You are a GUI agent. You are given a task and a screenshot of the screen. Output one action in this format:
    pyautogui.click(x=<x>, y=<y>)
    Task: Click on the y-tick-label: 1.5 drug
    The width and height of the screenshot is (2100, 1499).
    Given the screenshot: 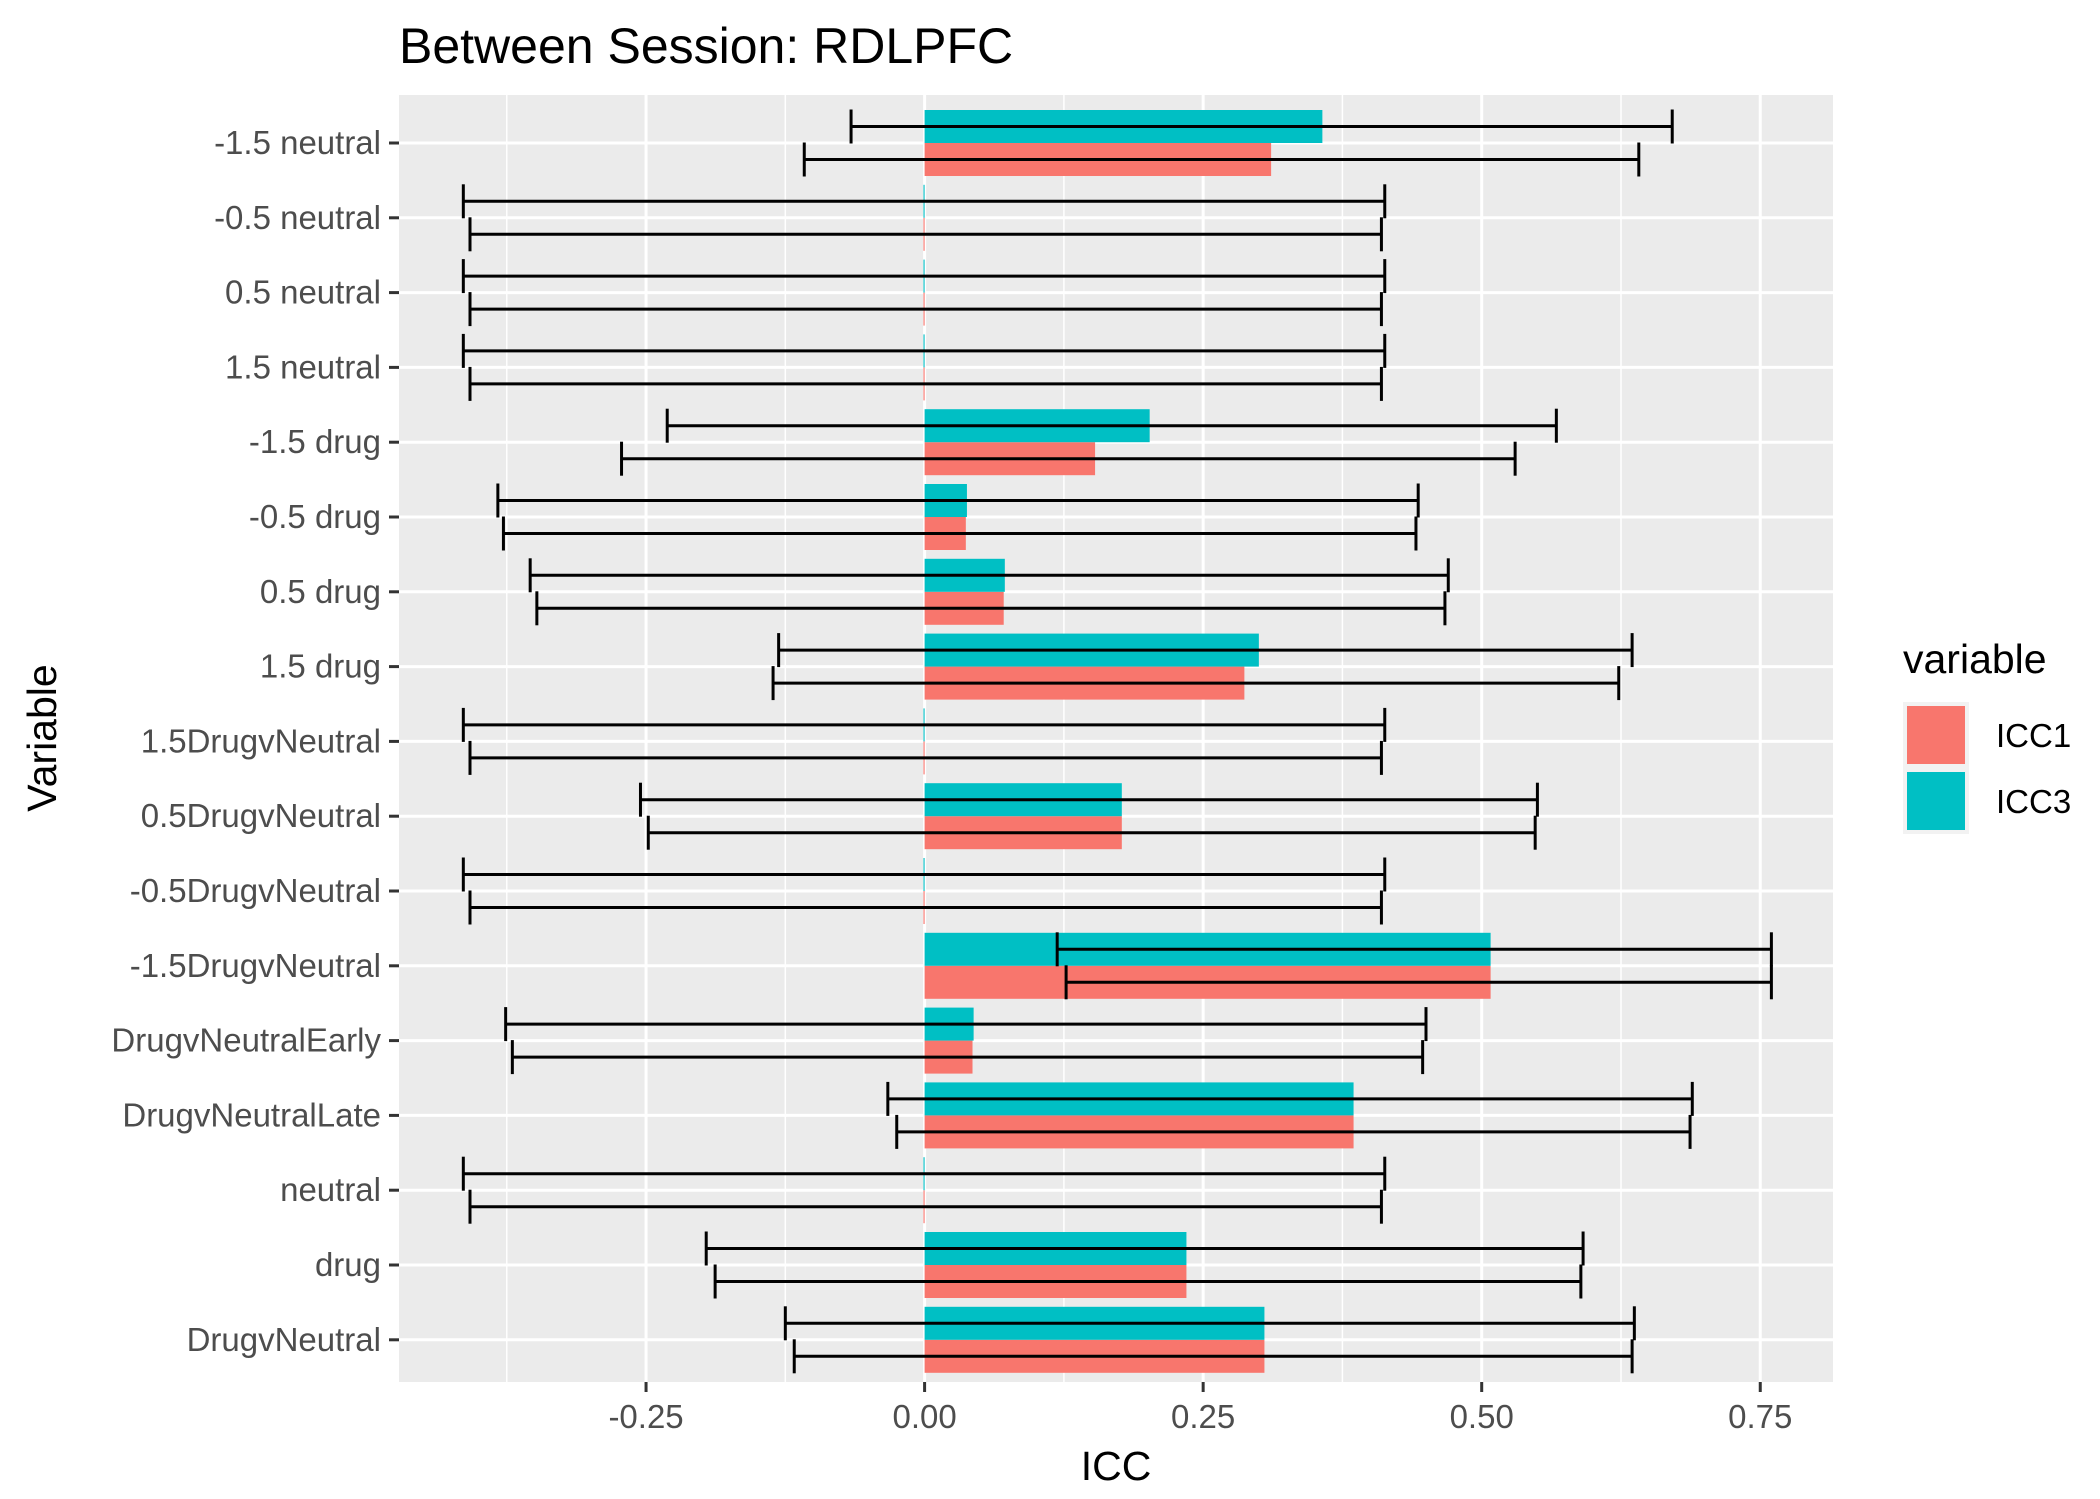 What is the action you would take?
    pyautogui.click(x=320, y=666)
    